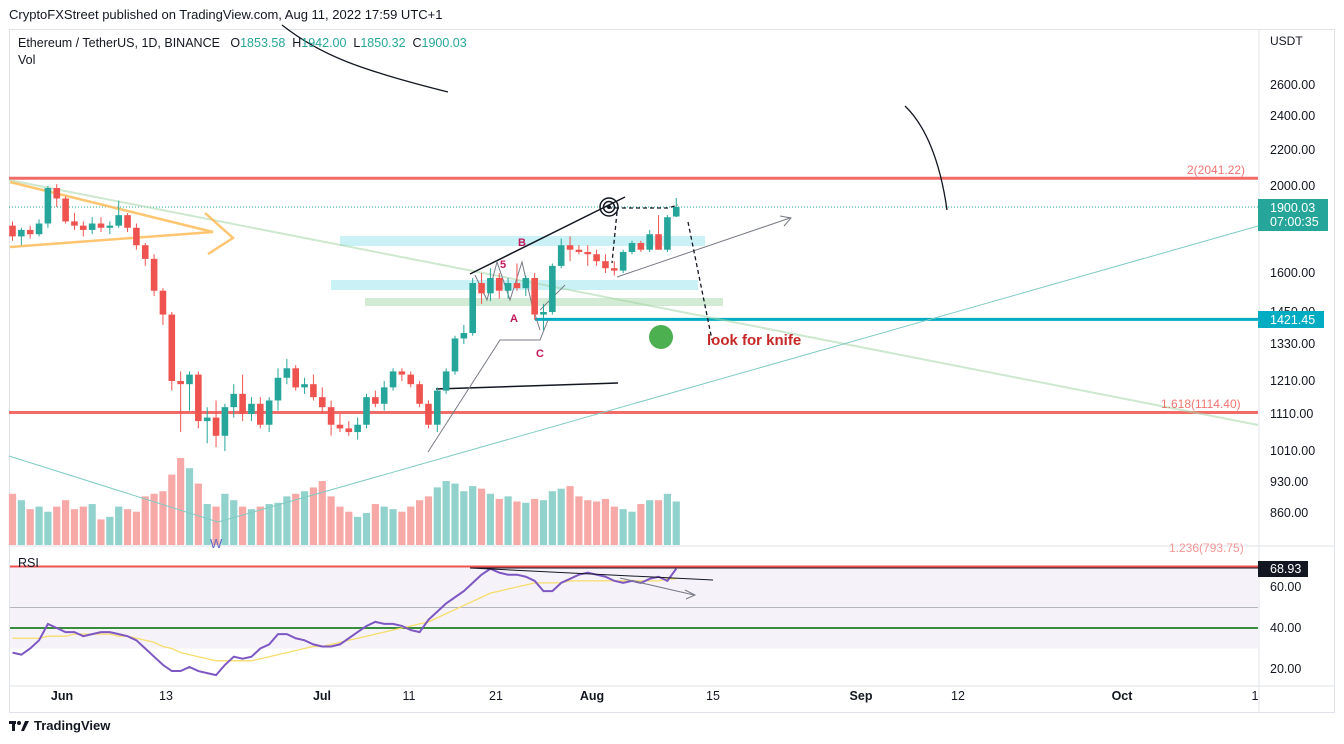 The image size is (1344, 744). Describe the element at coordinates (1291, 319) in the screenshot. I see `support-price-badge` at that location.